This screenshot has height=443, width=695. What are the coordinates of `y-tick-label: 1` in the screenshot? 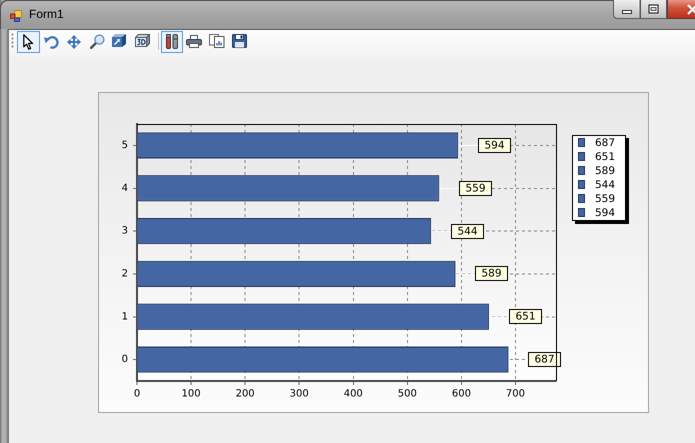 It's located at (125, 316).